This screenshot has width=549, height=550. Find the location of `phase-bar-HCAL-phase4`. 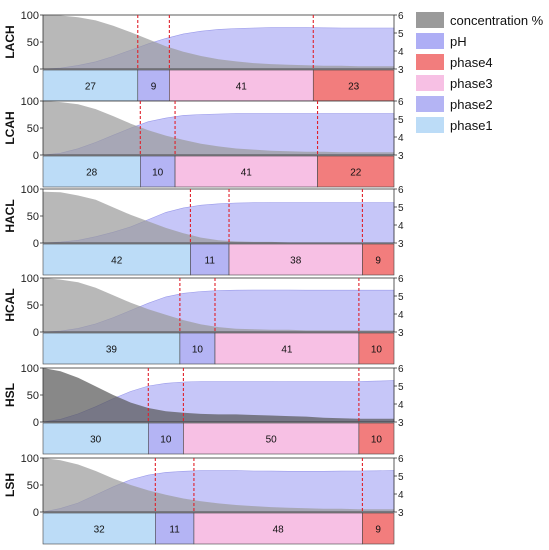

phase-bar-HCAL-phase4 is located at coordinates (376, 348).